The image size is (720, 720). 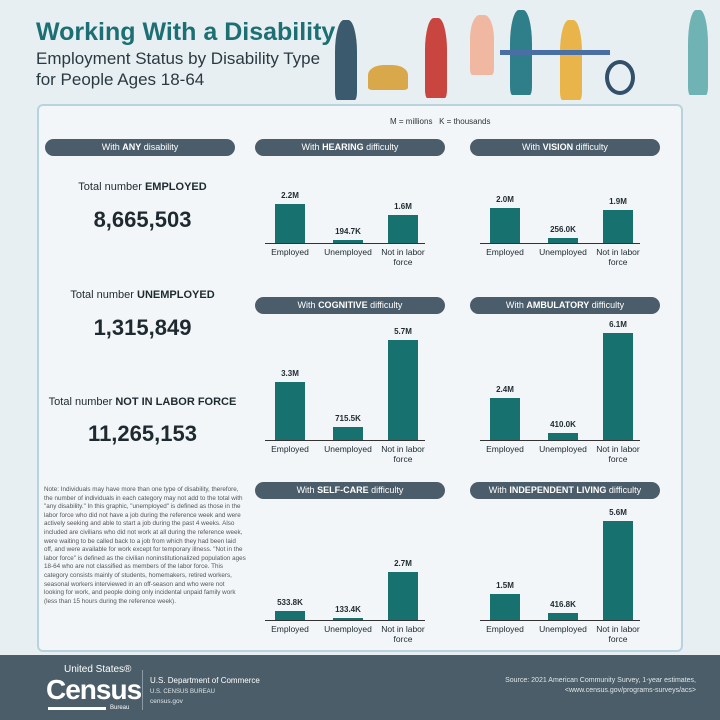 I want to click on data-label: 715.5K, so click(x=348, y=419).